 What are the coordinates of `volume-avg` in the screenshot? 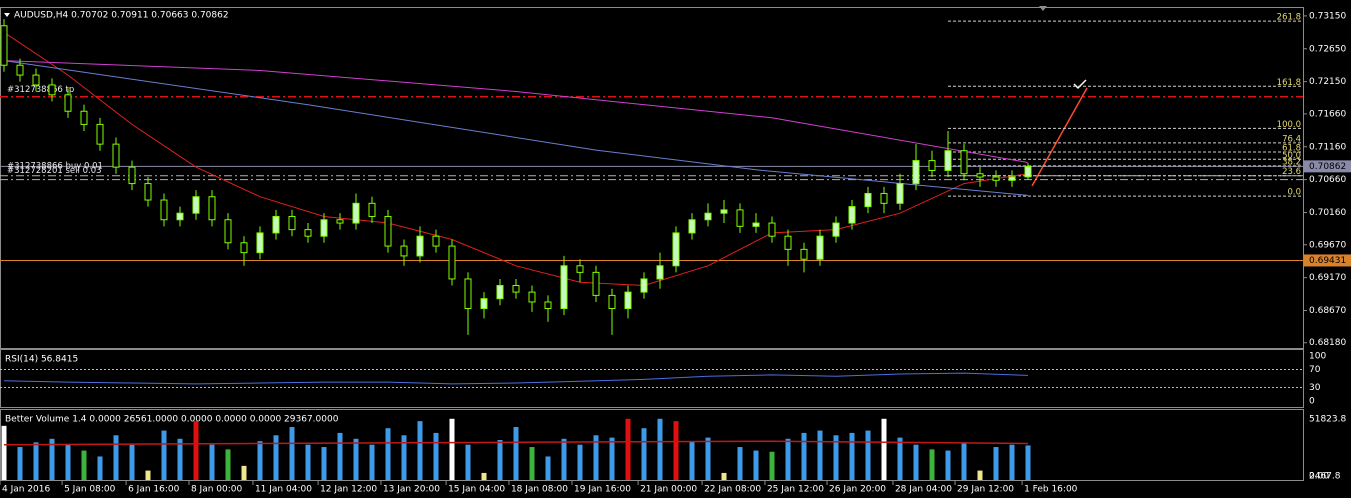 It's located at (516, 443).